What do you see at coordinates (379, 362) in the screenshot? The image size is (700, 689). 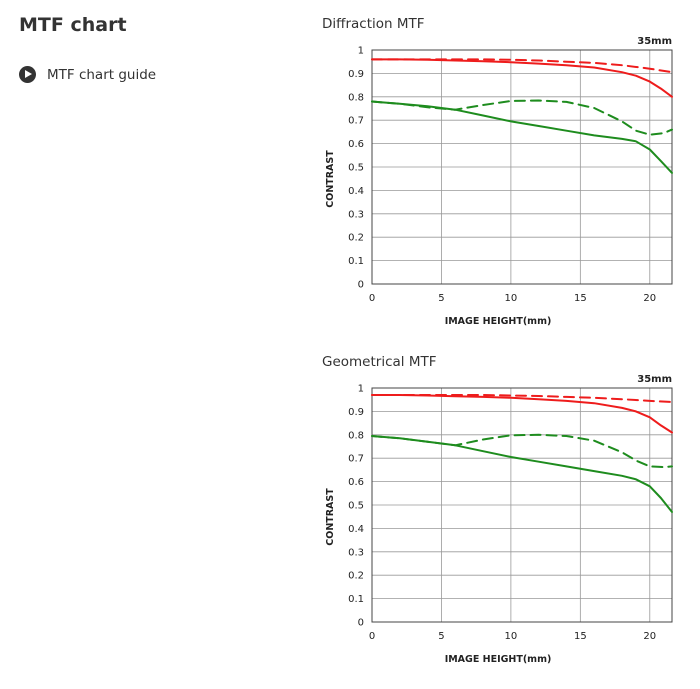 I see `chart-title: Geometrical MTF` at bounding box center [379, 362].